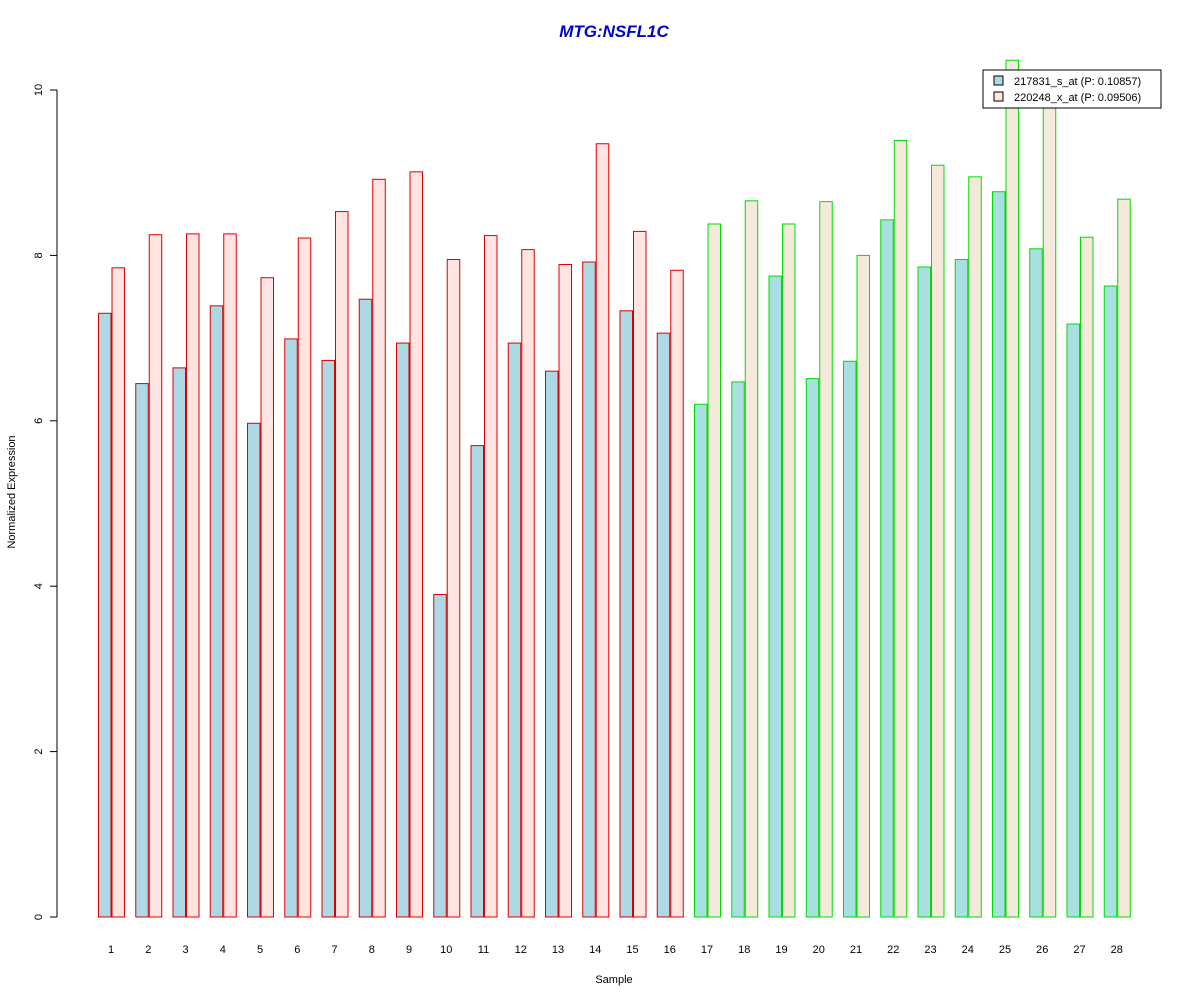 The height and width of the screenshot is (1000, 1200). Describe the element at coordinates (521, 950) in the screenshot. I see `x-tick-label: 12` at that location.